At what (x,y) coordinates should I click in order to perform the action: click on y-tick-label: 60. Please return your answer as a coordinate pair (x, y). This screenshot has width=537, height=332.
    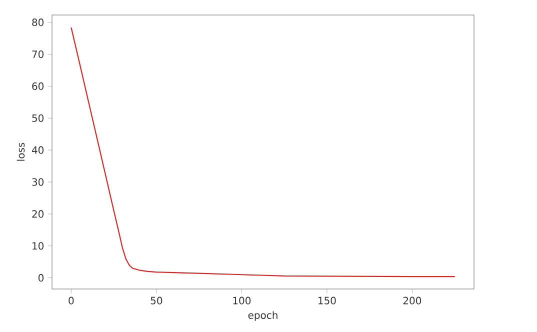
    Looking at the image, I should click on (38, 86).